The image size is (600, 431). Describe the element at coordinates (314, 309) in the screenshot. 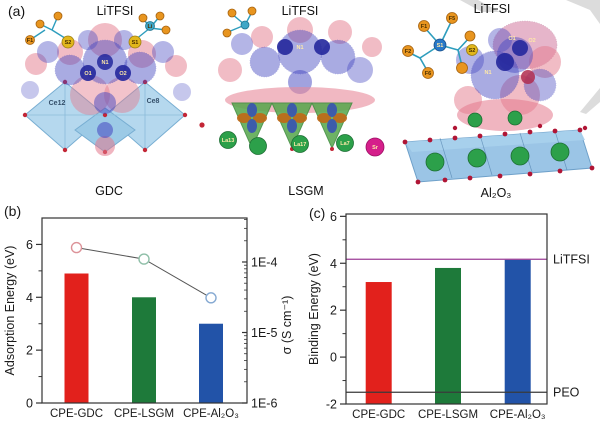

I see `y-axis-title: Binding Energy (eV)` at that location.